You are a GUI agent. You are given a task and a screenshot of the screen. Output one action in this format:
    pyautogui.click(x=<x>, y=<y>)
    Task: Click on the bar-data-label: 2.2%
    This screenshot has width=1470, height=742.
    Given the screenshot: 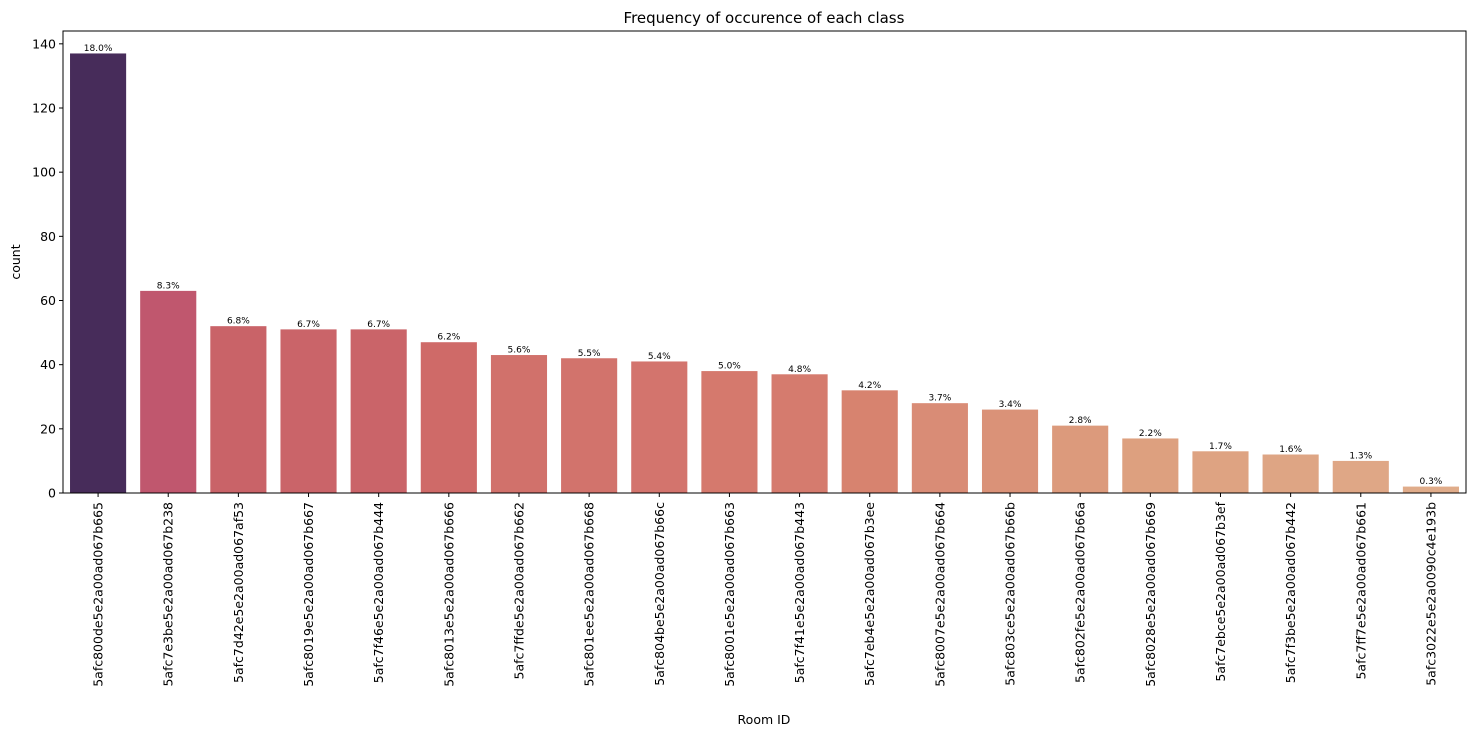 What is the action you would take?
    pyautogui.click(x=1150, y=434)
    